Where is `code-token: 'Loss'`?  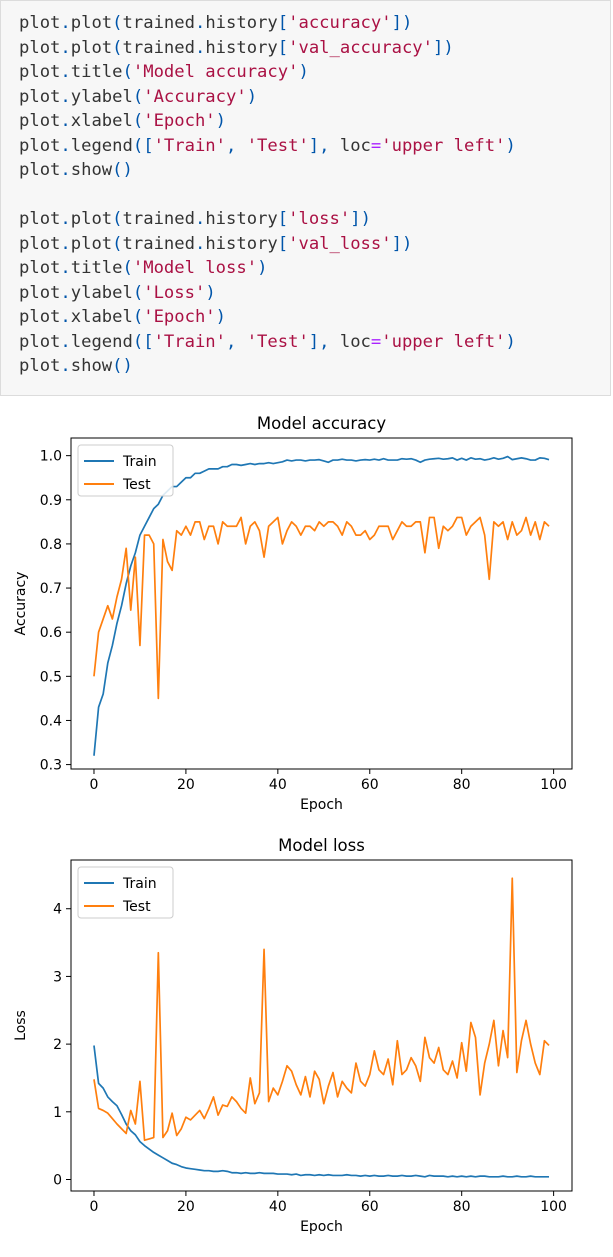
code-token: 'Loss' is located at coordinates (174, 292).